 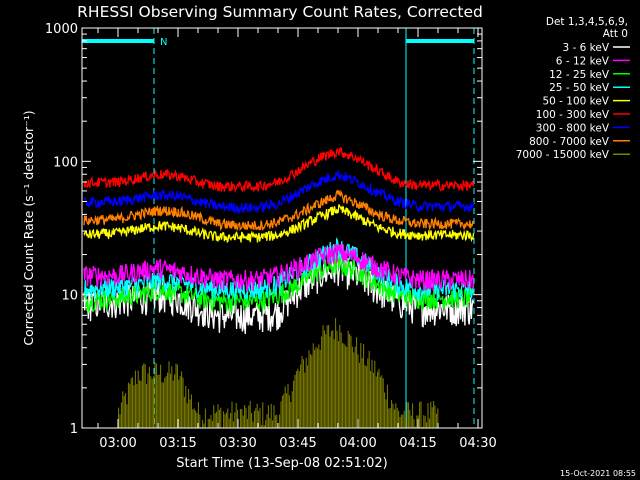 What do you see at coordinates (585, 48) in the screenshot?
I see `legend-label: 3 - 6 keV` at bounding box center [585, 48].